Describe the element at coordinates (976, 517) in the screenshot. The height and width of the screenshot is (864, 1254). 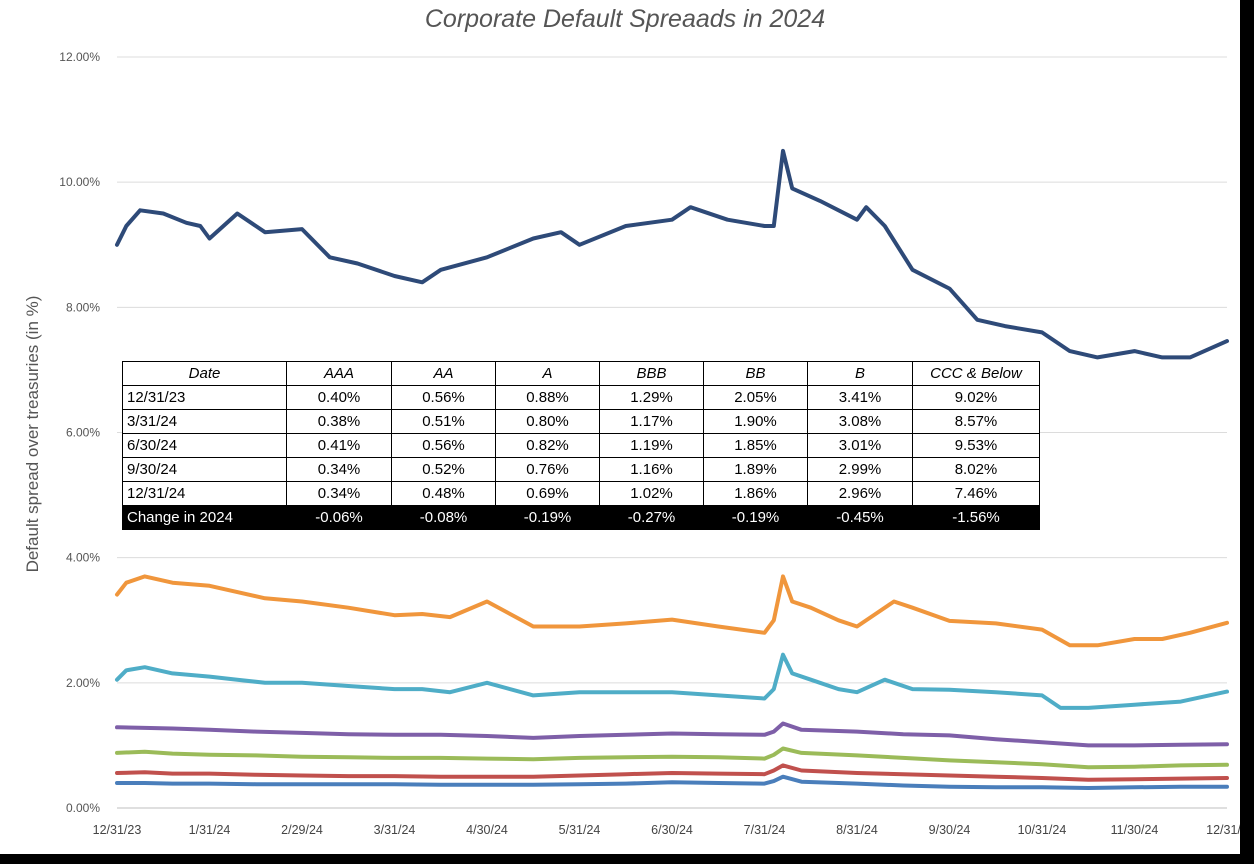
I see `value-cell: -1.56%` at that location.